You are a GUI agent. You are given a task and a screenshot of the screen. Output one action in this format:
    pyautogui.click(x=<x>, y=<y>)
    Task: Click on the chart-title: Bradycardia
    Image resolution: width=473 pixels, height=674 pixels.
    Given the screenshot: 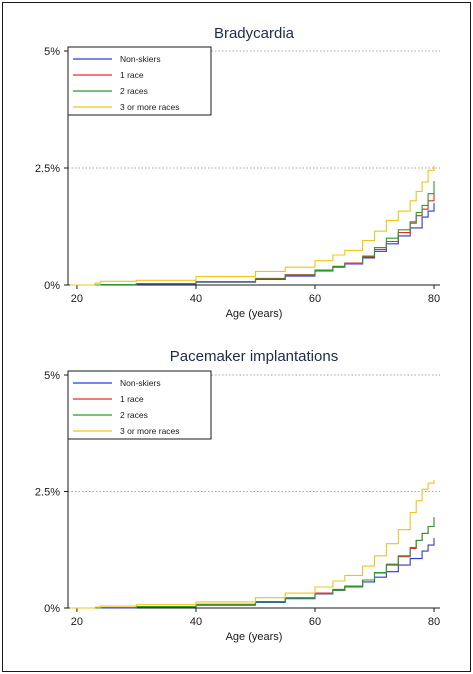 What is the action you would take?
    pyautogui.click(x=254, y=33)
    